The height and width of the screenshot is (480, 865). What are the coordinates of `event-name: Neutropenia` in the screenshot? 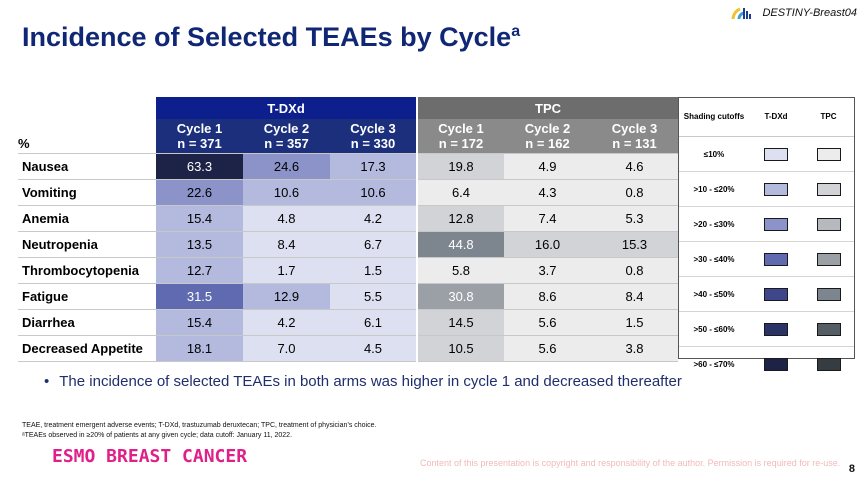 It's located at (87, 243).